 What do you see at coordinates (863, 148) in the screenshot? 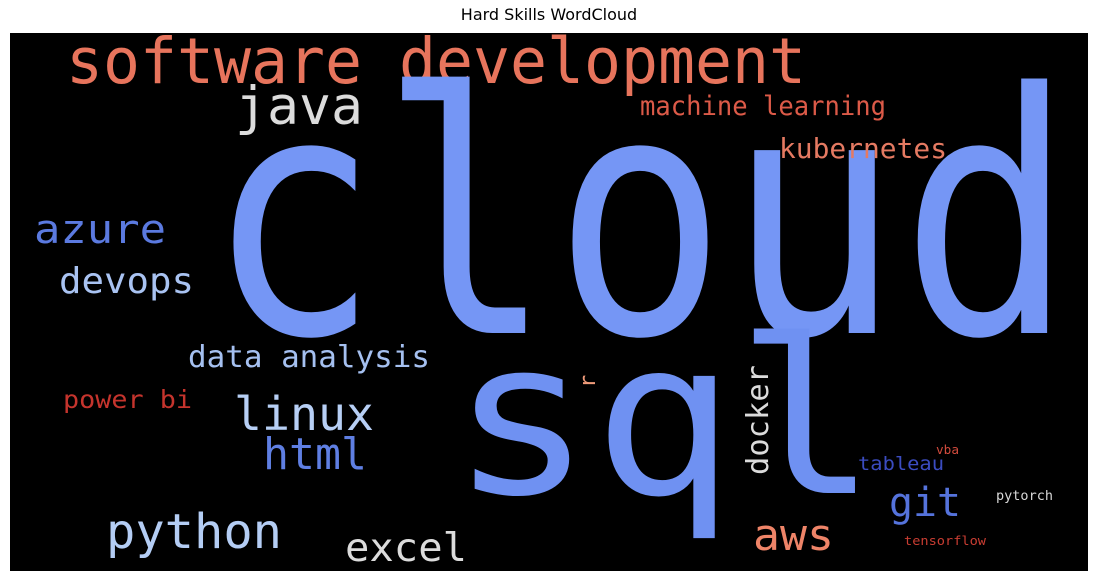
I see `word-kubernetes: kubernetes` at bounding box center [863, 148].